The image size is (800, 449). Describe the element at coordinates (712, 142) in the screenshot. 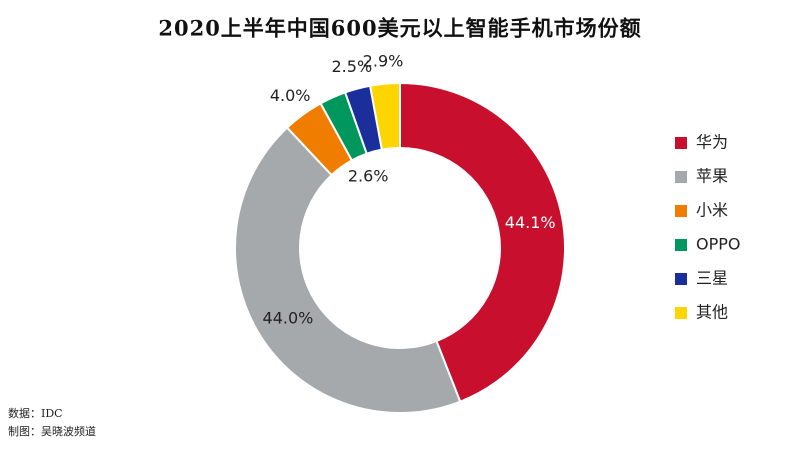

I see `legend-label: 华为` at that location.